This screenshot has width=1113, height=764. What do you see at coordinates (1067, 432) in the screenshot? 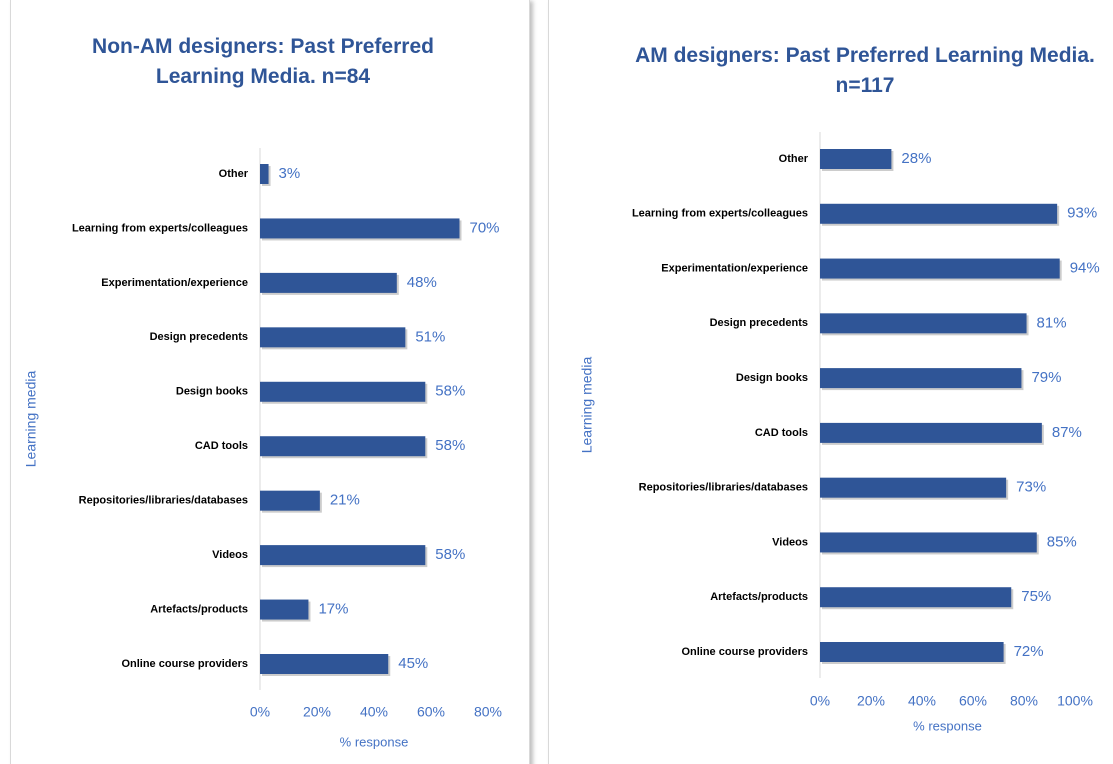
I see `value-label: 87%` at bounding box center [1067, 432].